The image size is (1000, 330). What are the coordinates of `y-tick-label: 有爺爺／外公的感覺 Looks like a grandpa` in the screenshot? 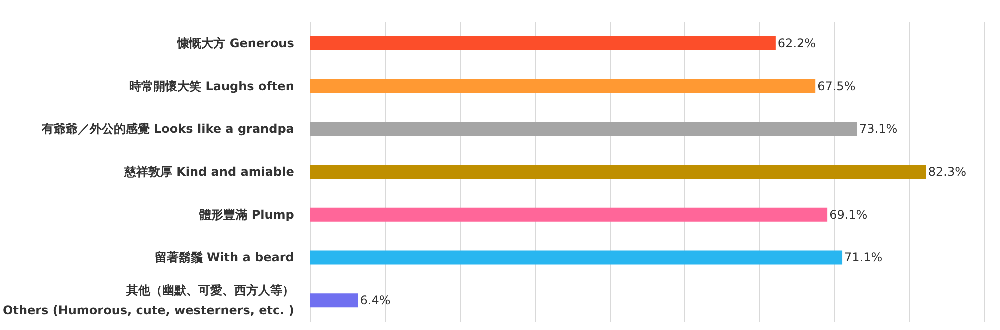 It's located at (167, 129).